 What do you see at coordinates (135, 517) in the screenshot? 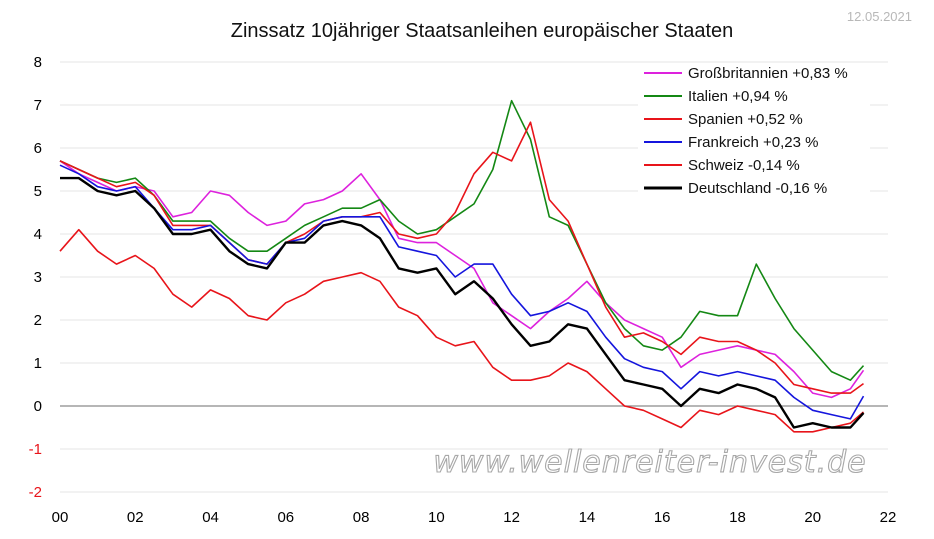
I see `x-tick-label: 02` at bounding box center [135, 517].